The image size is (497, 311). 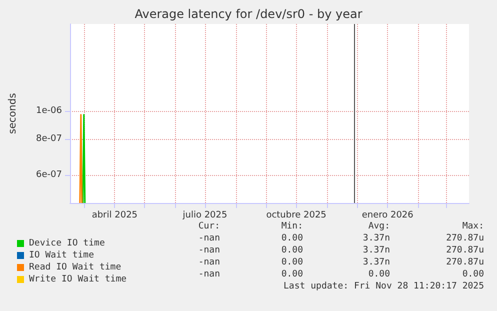 What do you see at coordinates (49, 139) in the screenshot?
I see `y-tick-label: 8e-07` at bounding box center [49, 139].